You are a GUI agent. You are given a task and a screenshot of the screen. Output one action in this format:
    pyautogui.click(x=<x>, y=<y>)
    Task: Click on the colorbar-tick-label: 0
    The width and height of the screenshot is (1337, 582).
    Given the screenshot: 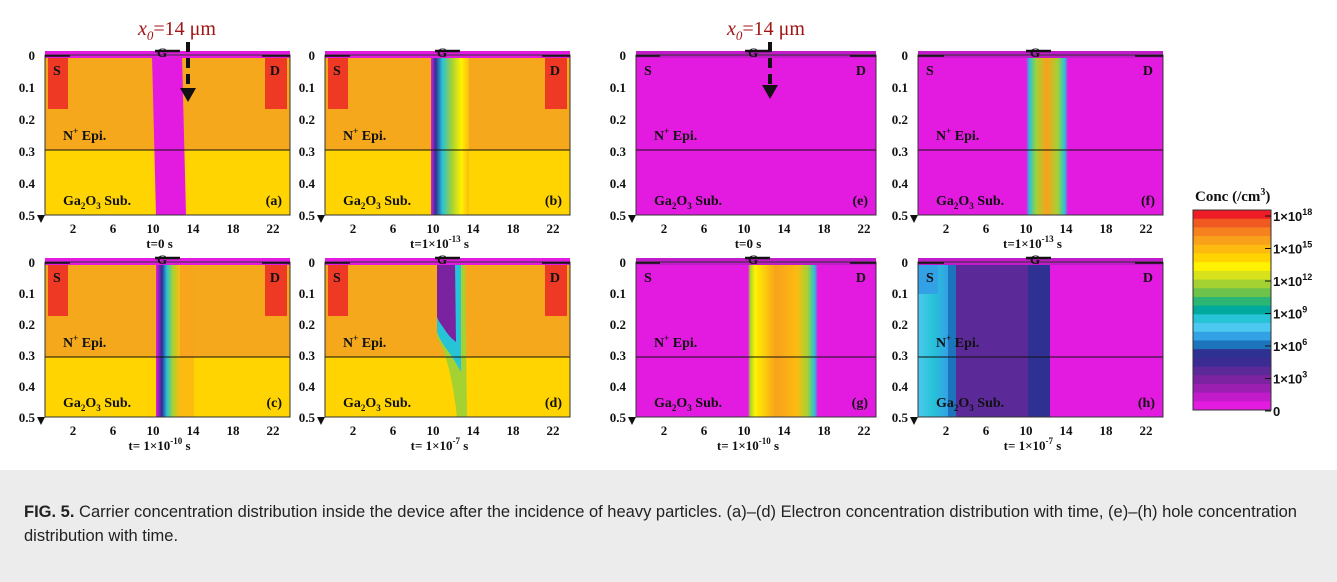 What is the action you would take?
    pyautogui.click(x=1276, y=411)
    